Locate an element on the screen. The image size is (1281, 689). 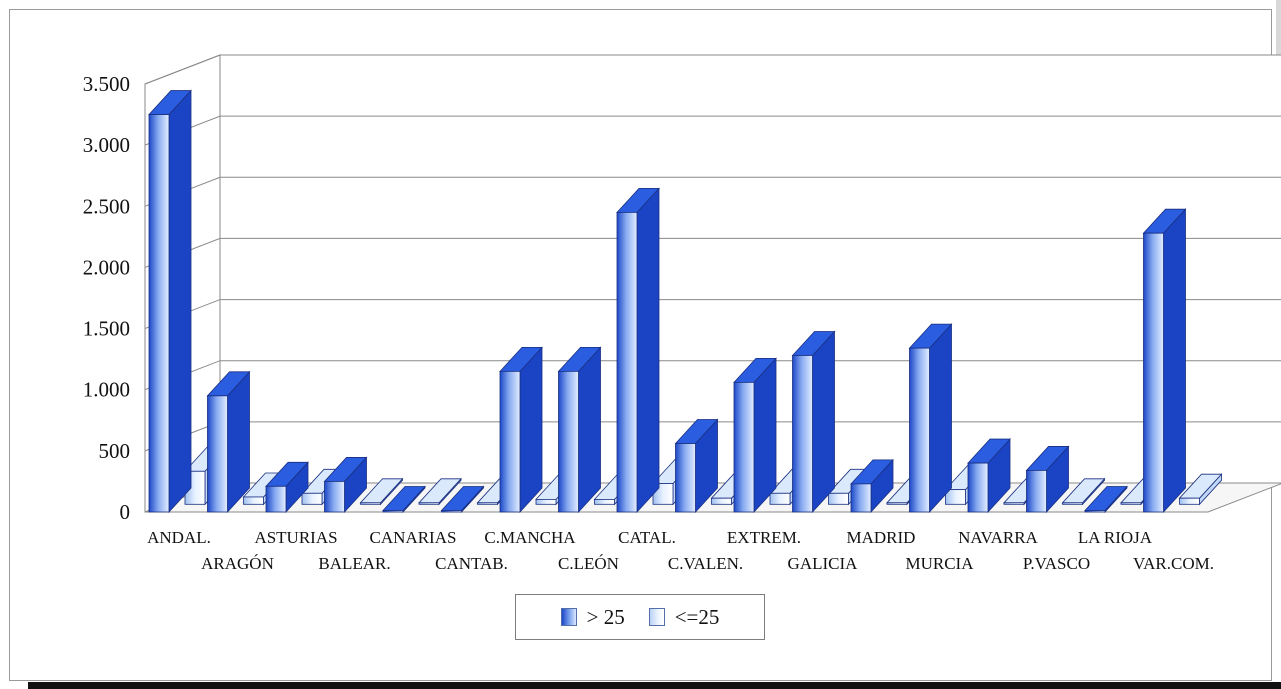
x-tick-label: ARAGÓN is located at coordinates (237, 563).